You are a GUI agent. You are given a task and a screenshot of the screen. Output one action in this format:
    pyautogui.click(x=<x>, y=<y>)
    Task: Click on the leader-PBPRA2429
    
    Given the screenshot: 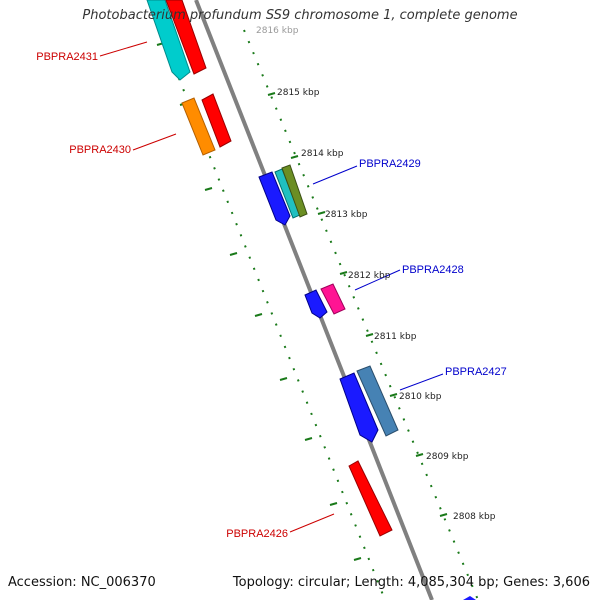 What is the action you would take?
    pyautogui.click(x=335, y=175)
    